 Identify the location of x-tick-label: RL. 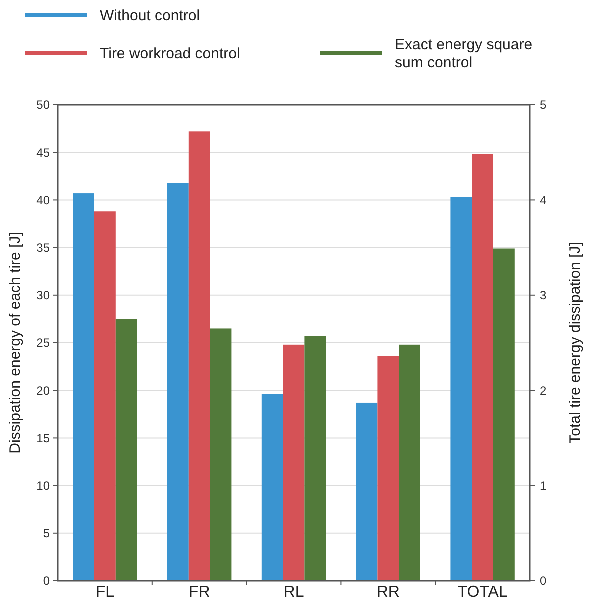
(294, 592).